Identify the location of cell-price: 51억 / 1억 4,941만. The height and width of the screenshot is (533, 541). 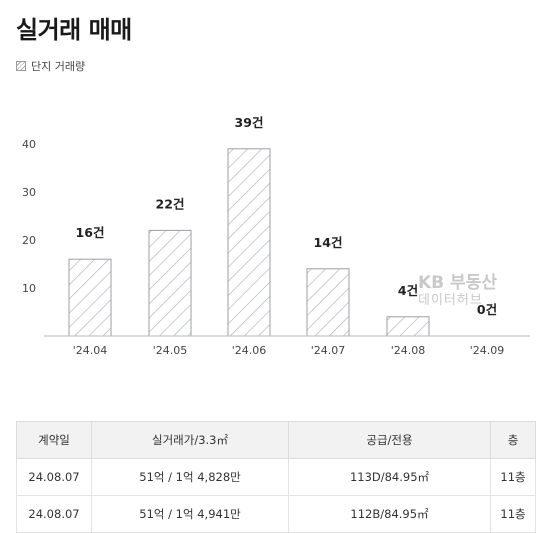
(190, 514).